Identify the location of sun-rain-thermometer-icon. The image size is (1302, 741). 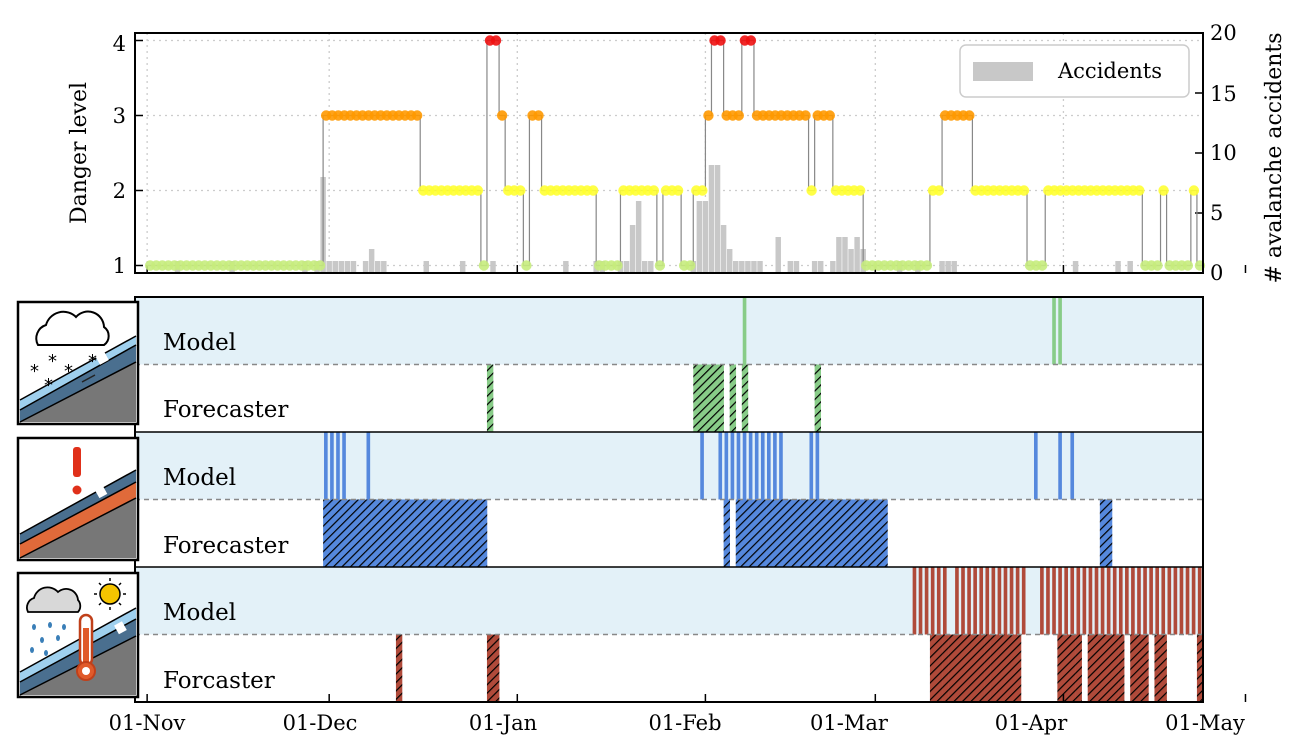
(78, 635).